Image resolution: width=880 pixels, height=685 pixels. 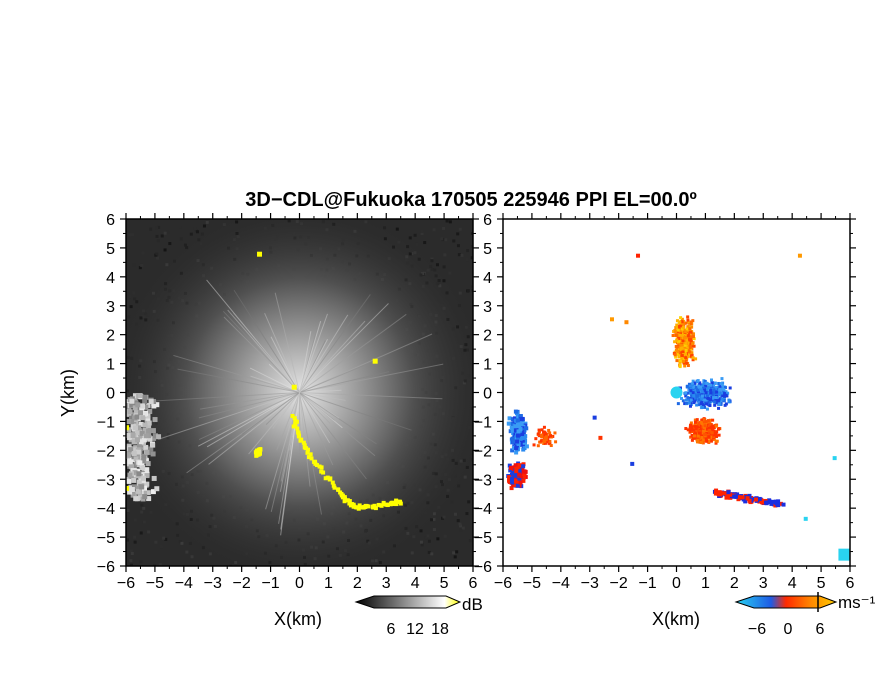 What do you see at coordinates (483, 422) in the screenshot?
I see `y-tick-label: −1` at bounding box center [483, 422].